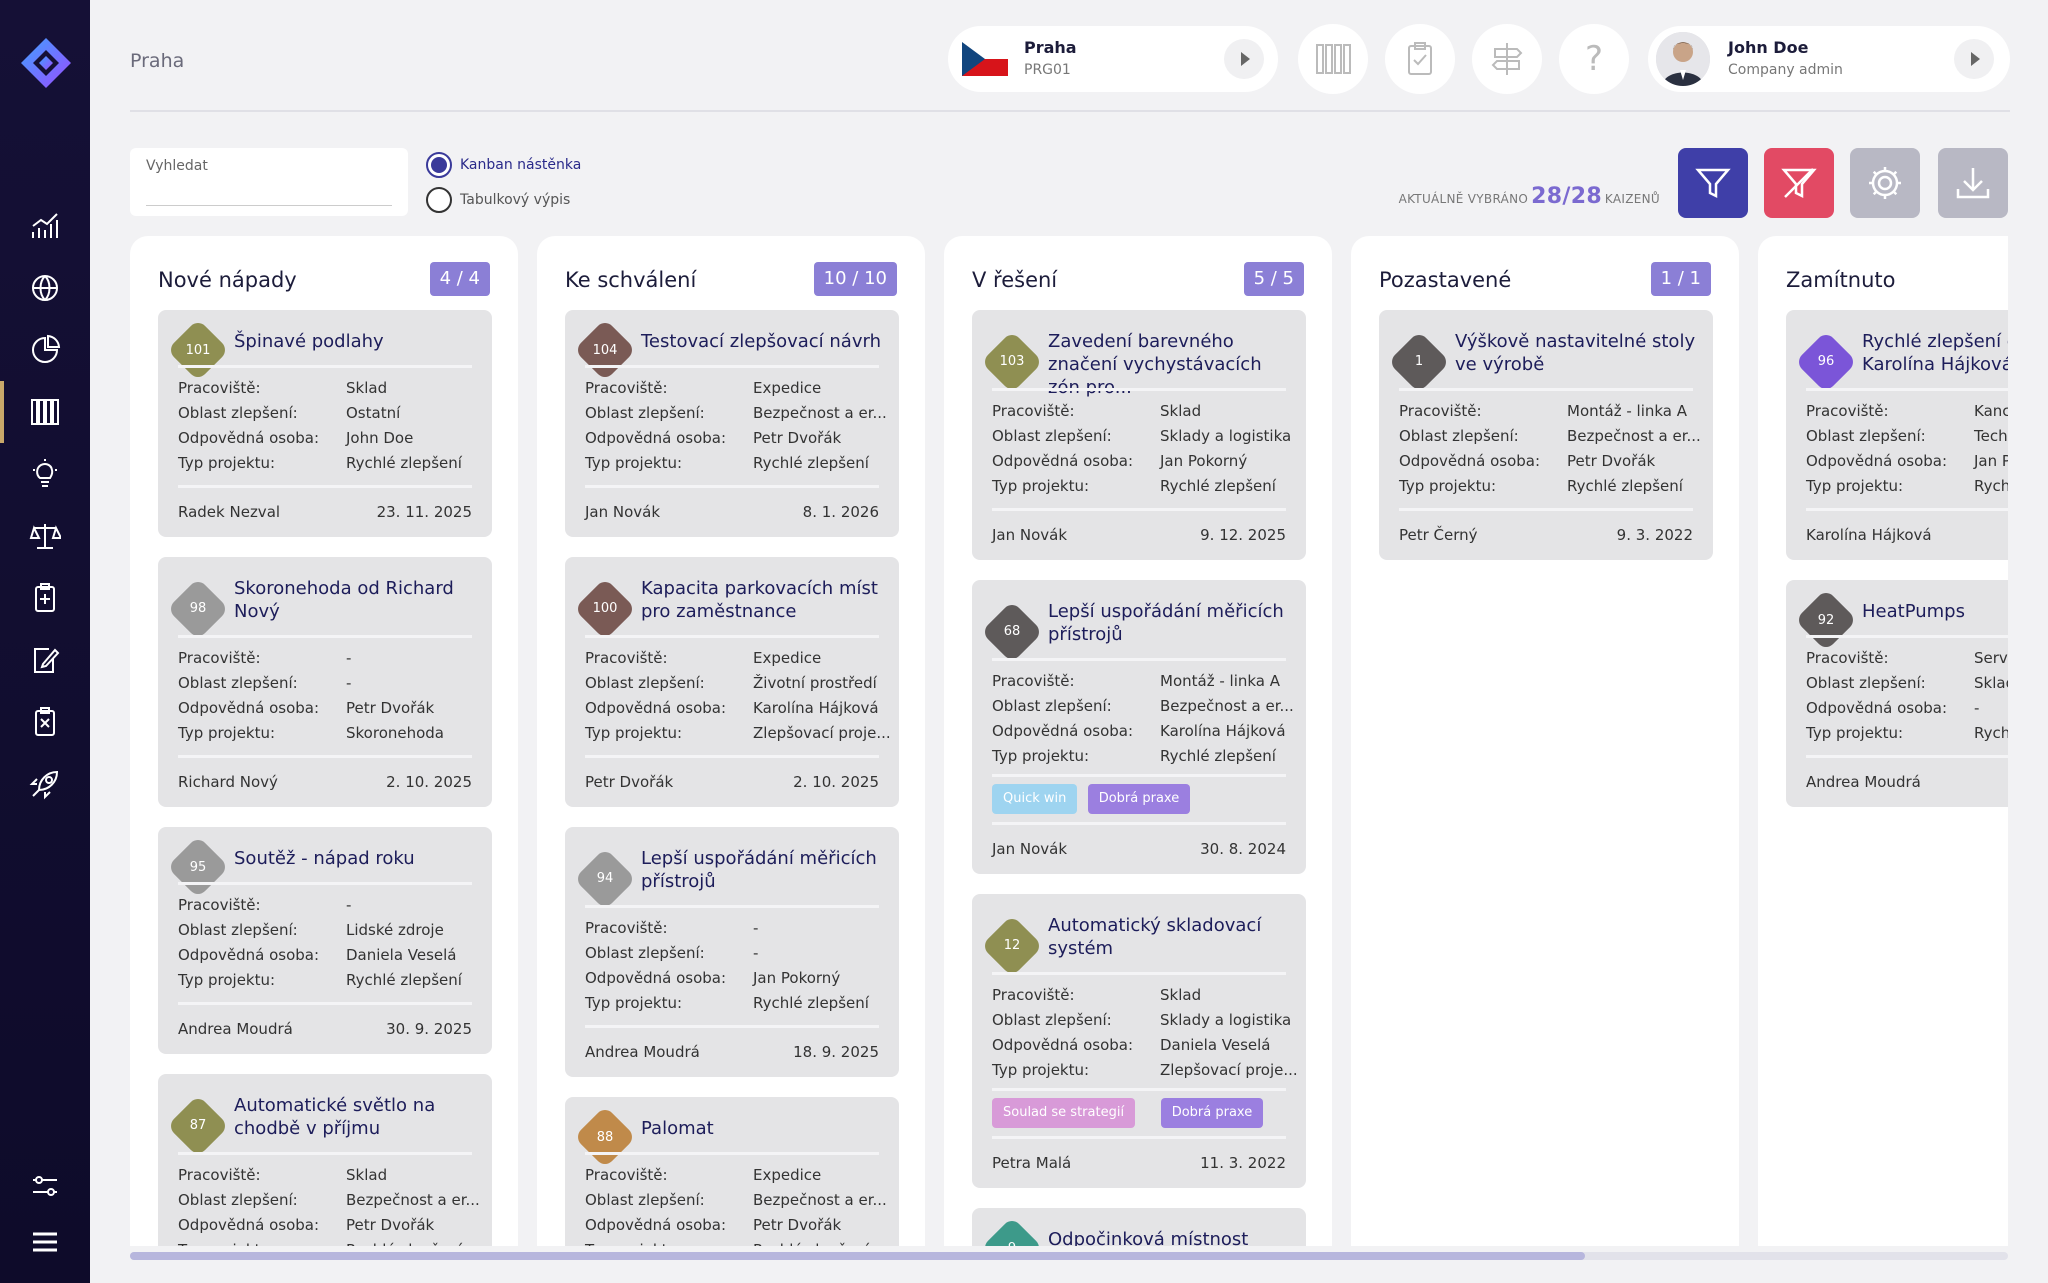 The image size is (2048, 1283). What do you see at coordinates (503, 165) in the screenshot?
I see `view-option-kanban: Kanban nástěnka` at bounding box center [503, 165].